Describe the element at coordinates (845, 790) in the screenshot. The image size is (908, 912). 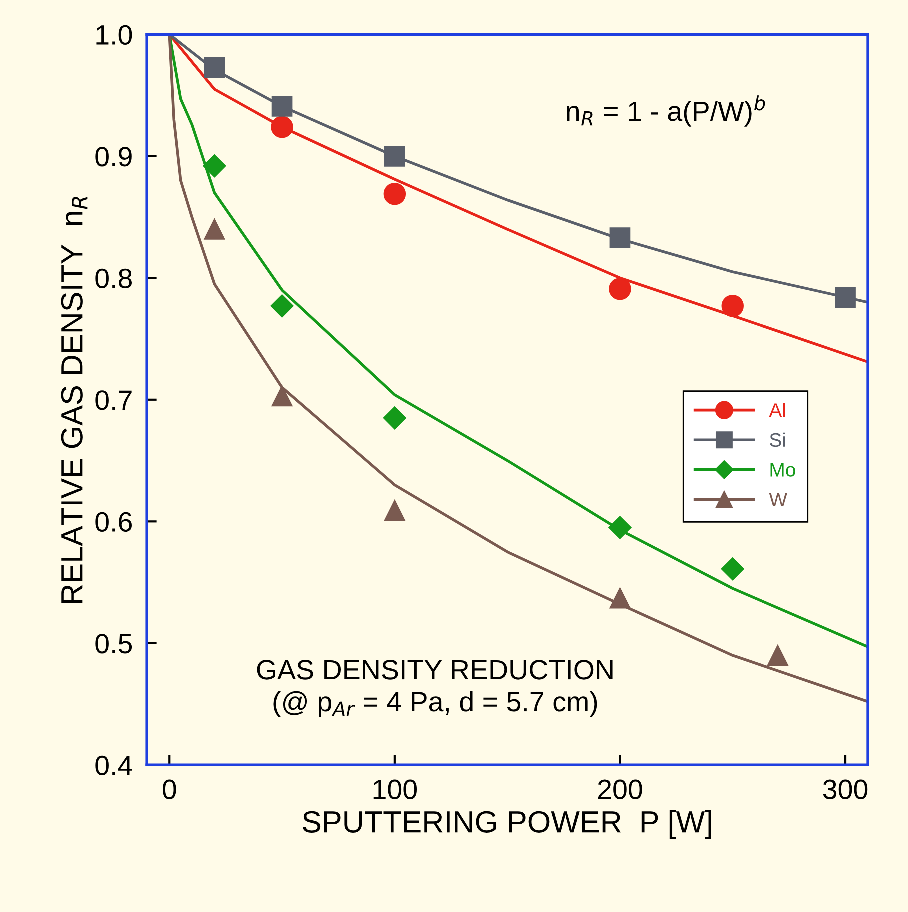
I see `x-tick-label: 300` at that location.